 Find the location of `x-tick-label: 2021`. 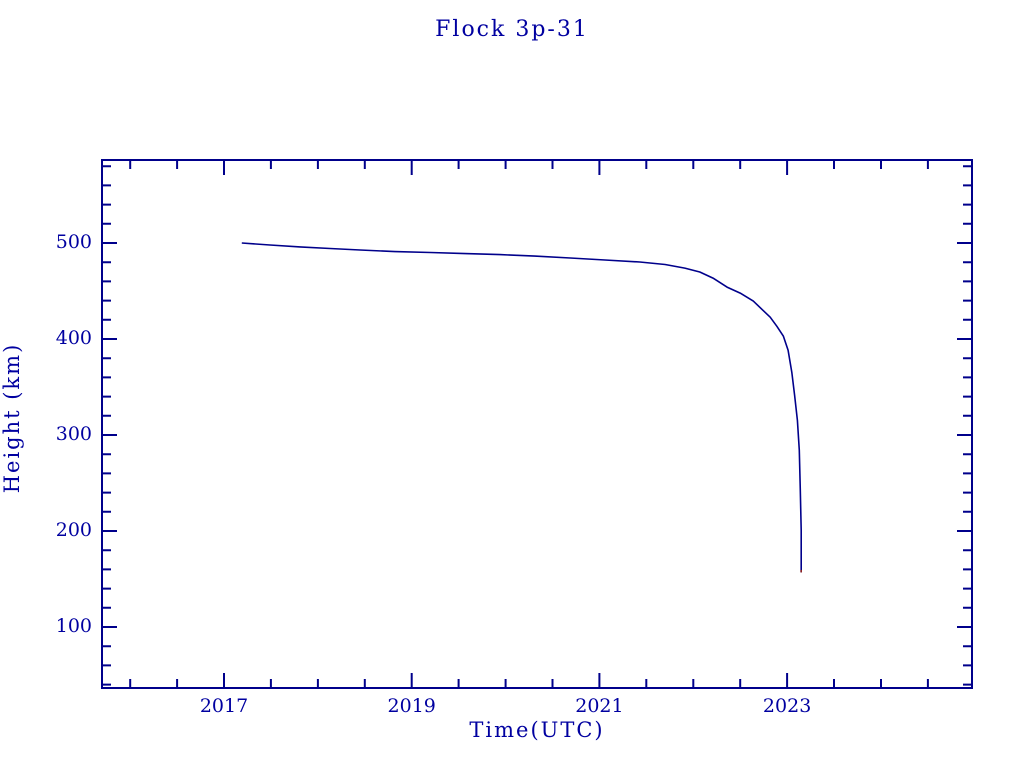

x-tick-label: 2021 is located at coordinates (599, 706).